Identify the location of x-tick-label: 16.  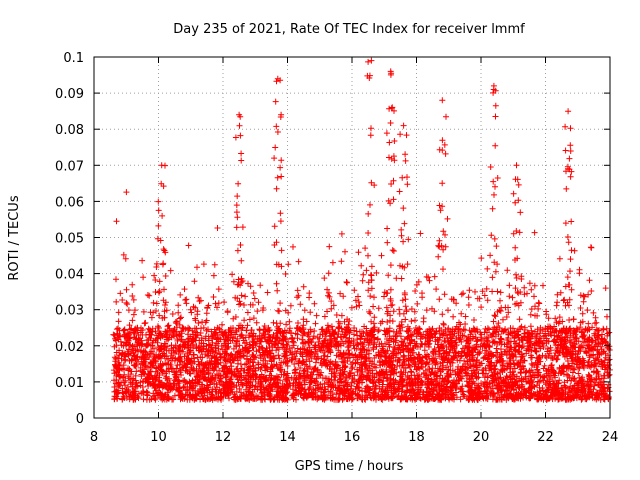
(352, 437).